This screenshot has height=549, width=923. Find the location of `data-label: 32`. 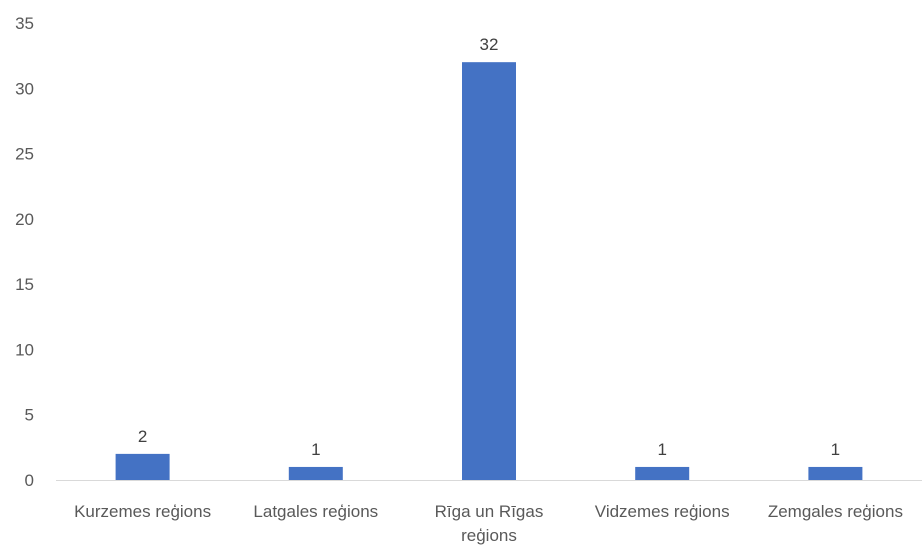

data-label: 32 is located at coordinates (489, 44).